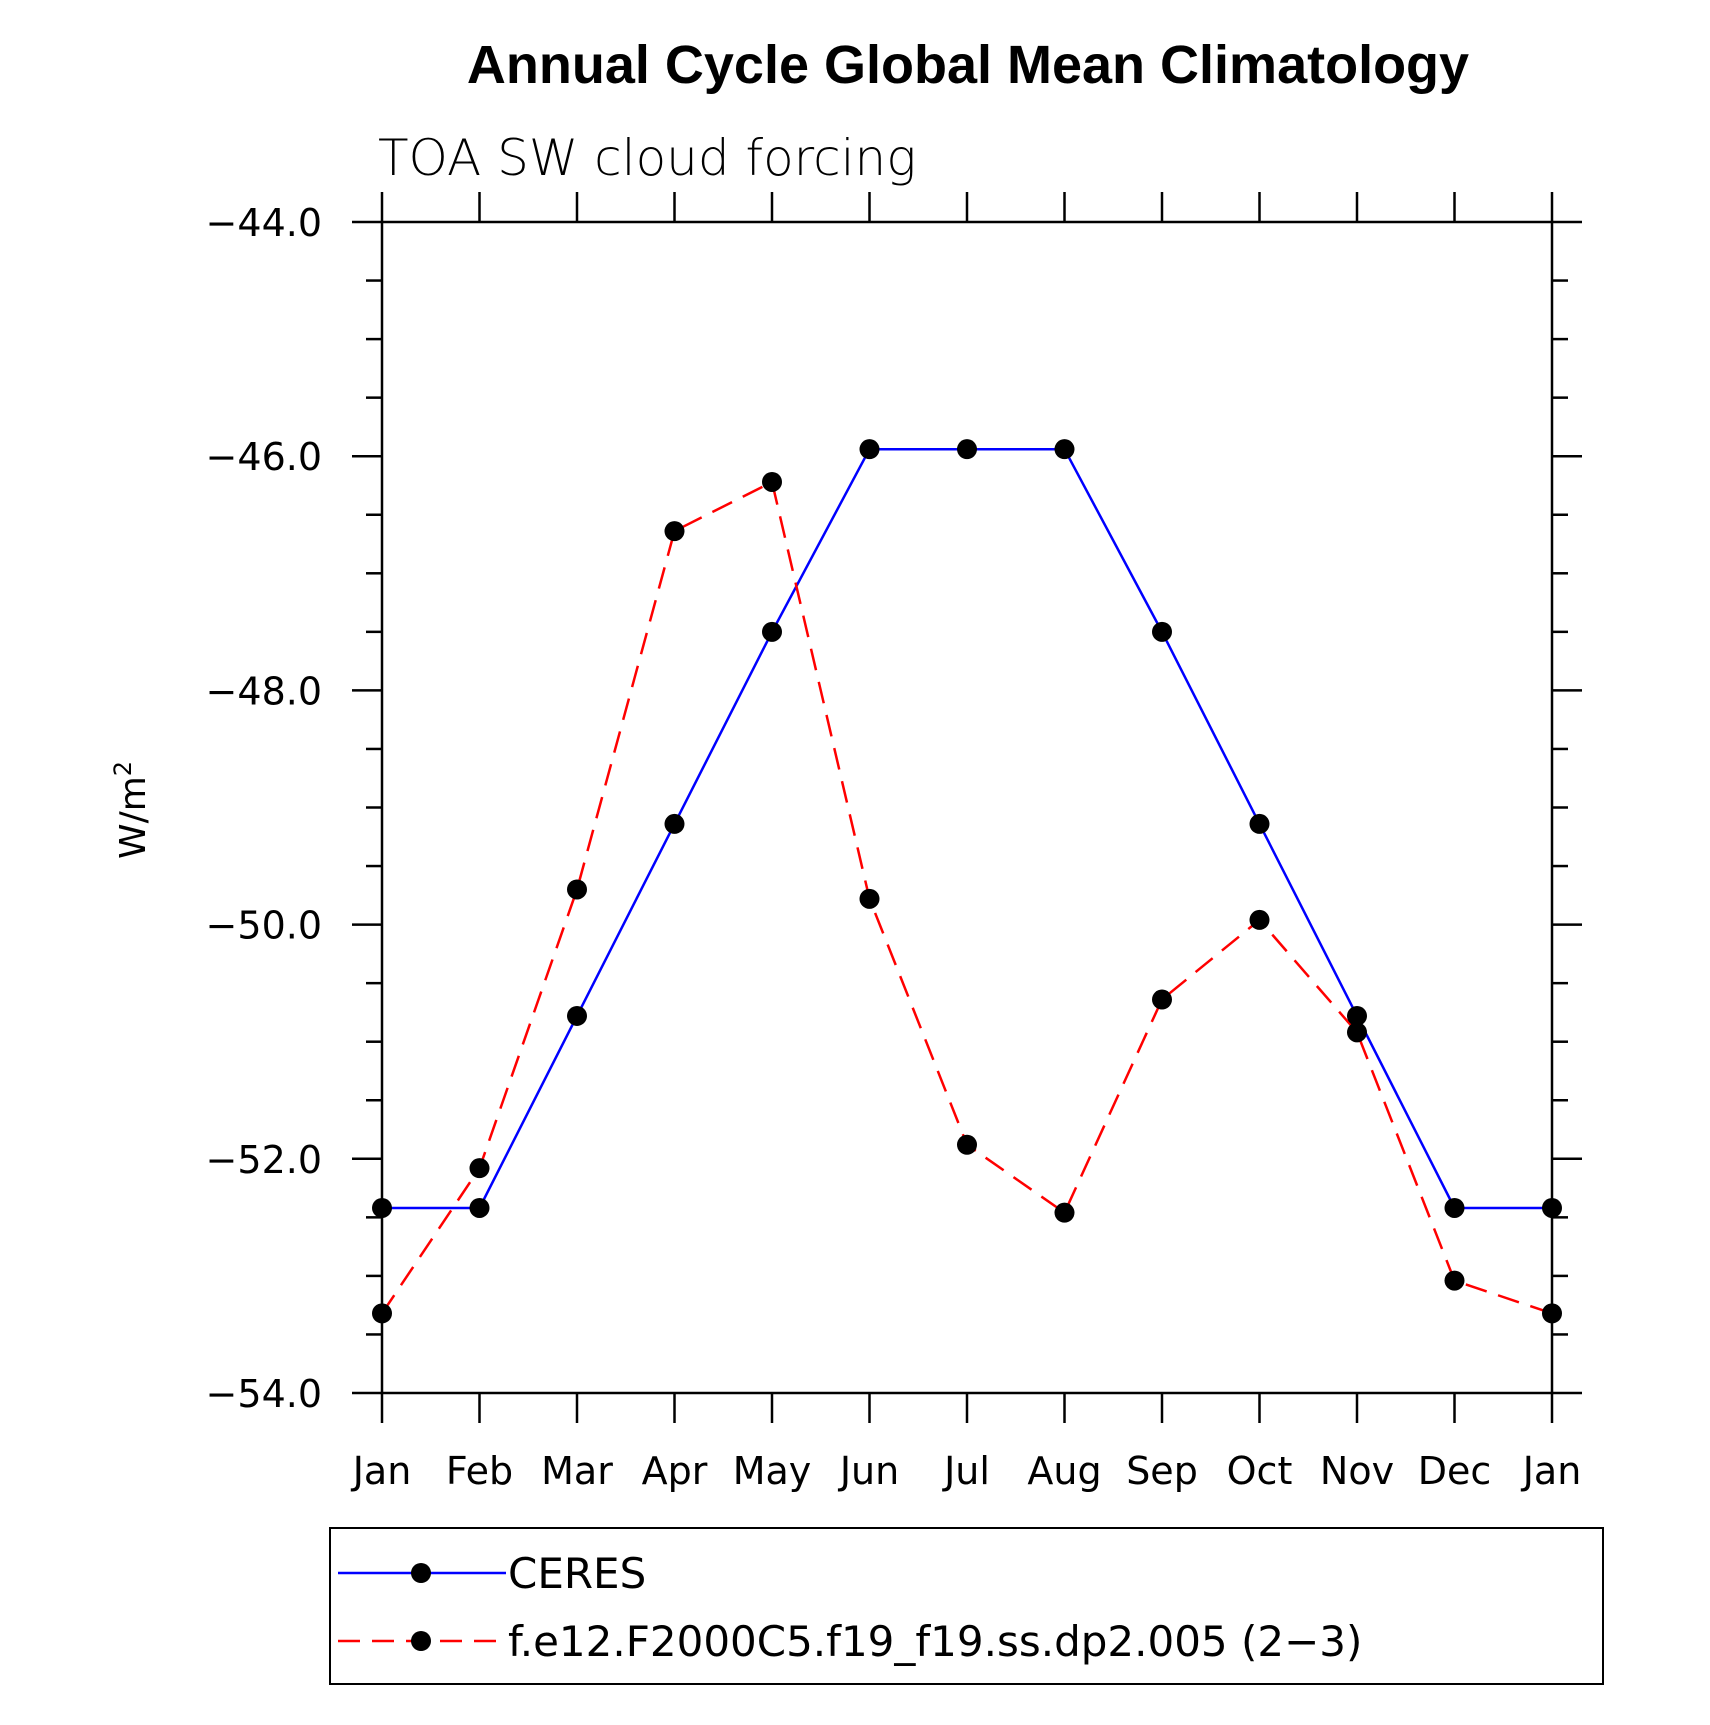  Describe the element at coordinates (868, 1471) in the screenshot. I see `x-tick-label: Jun` at that location.